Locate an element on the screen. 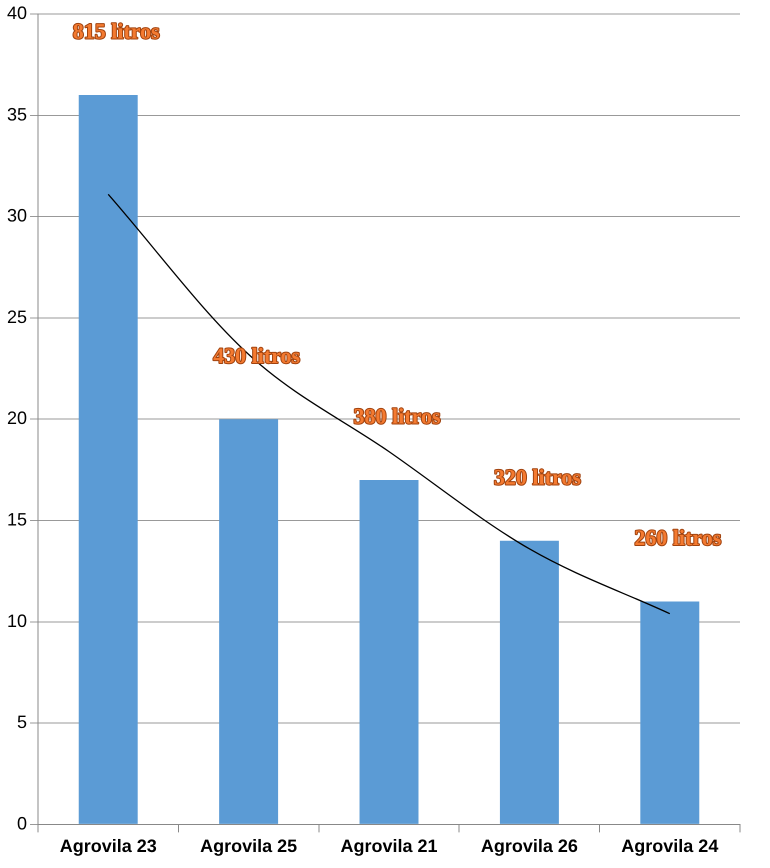  y-tick-label: 30 is located at coordinates (17, 216).